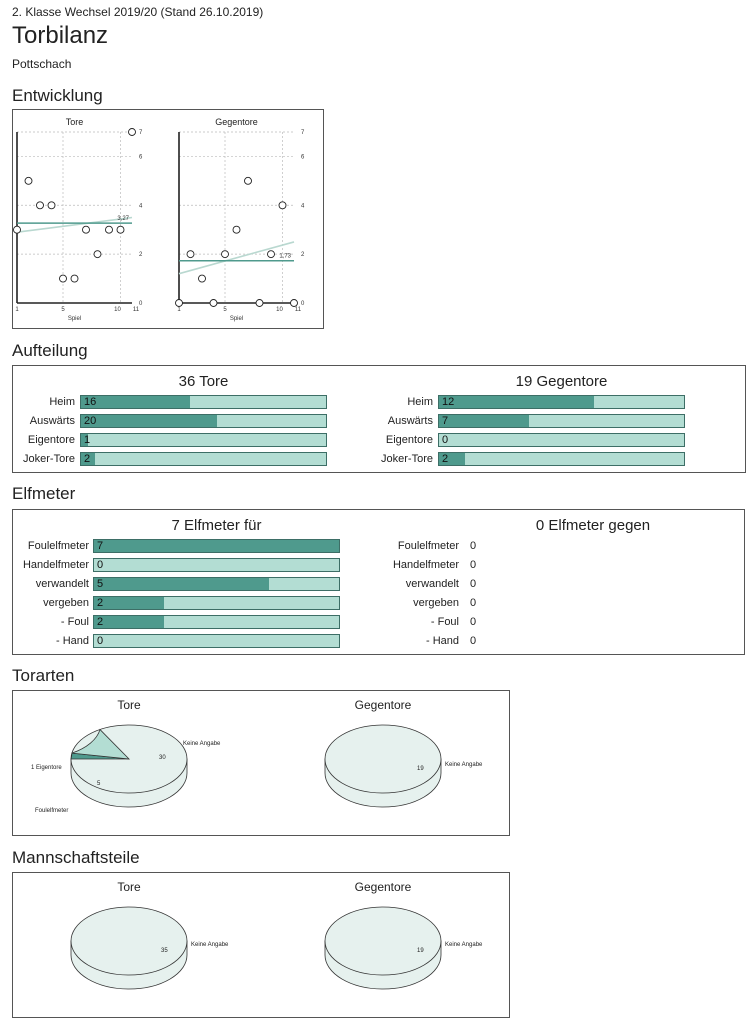  I want to click on row-label: - Foul, so click(444, 622).